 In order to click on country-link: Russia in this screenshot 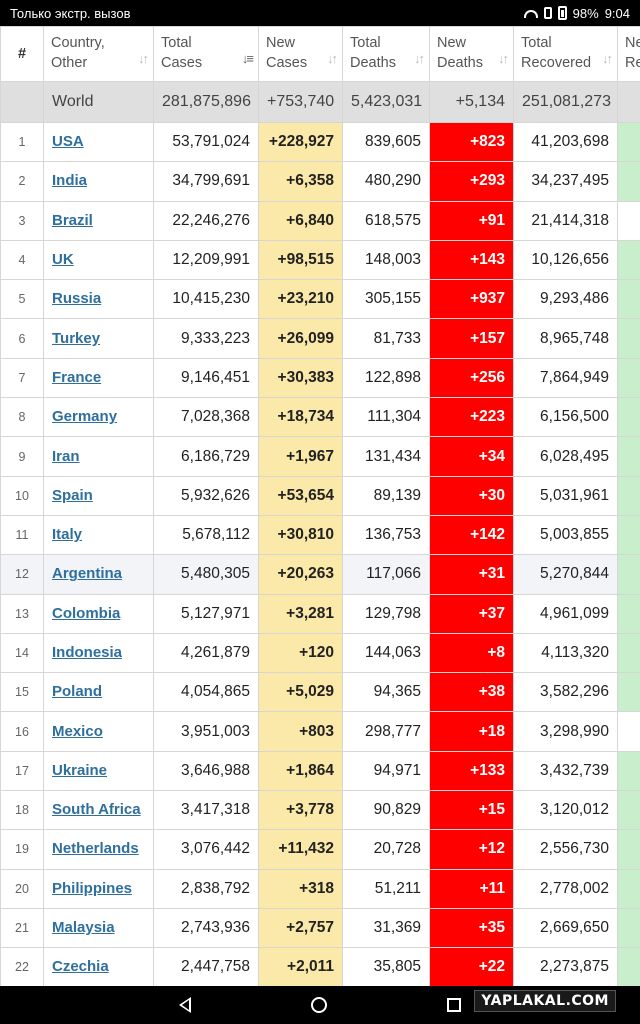, I will do `click(77, 299)`.